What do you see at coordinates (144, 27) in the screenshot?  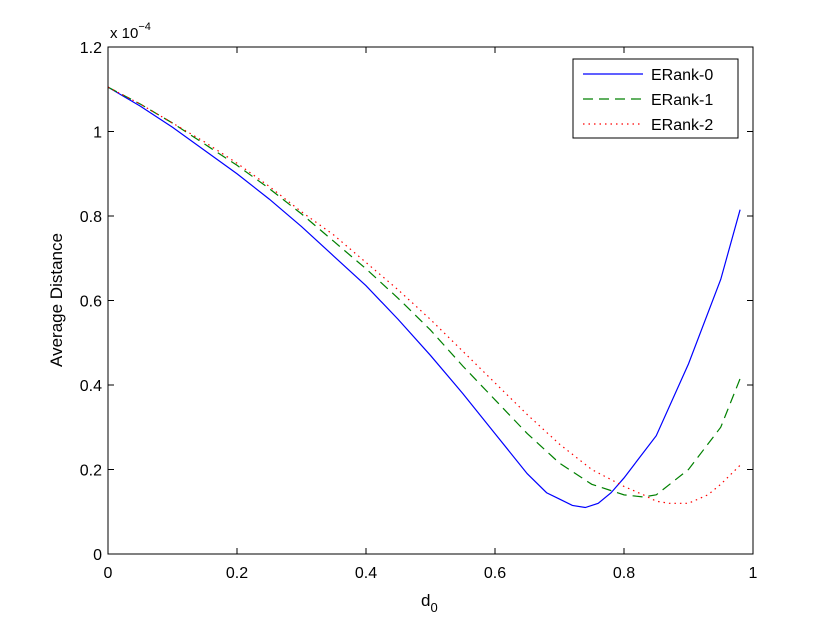 I see `y-axis-multiplier-exponent: −4` at bounding box center [144, 27].